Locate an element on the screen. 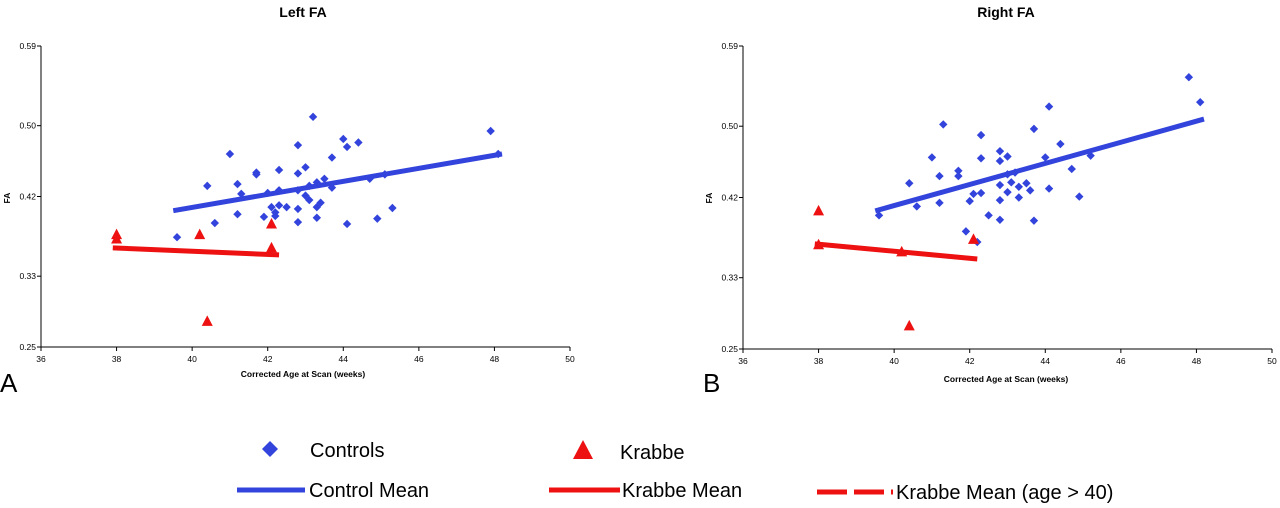 This screenshot has height=508, width=1280. panel-a-x-tick-label: 40 is located at coordinates (192, 359).